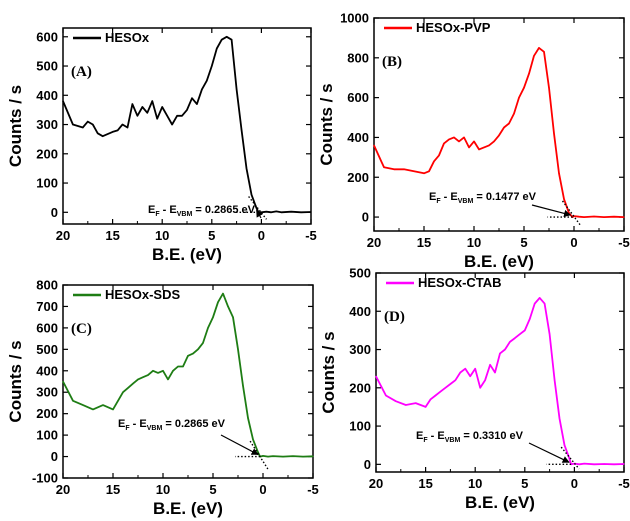 The image size is (630, 521). Describe the element at coordinates (354, 18) in the screenshot. I see `y-tick-label: 1000` at that location.